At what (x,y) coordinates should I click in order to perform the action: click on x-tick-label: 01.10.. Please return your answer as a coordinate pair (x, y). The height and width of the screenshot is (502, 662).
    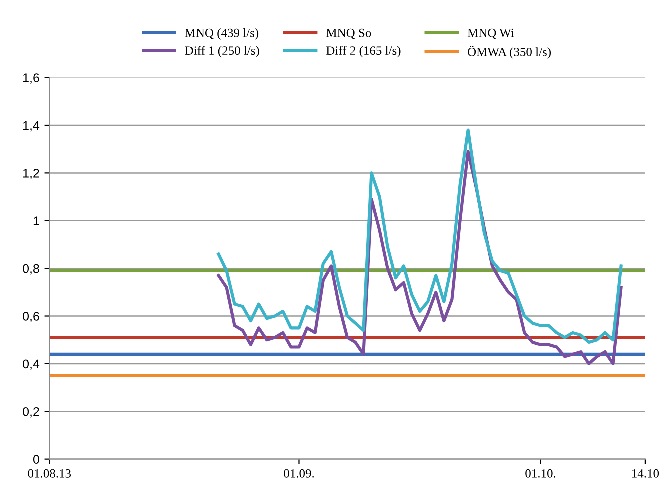
    Looking at the image, I should click on (541, 473).